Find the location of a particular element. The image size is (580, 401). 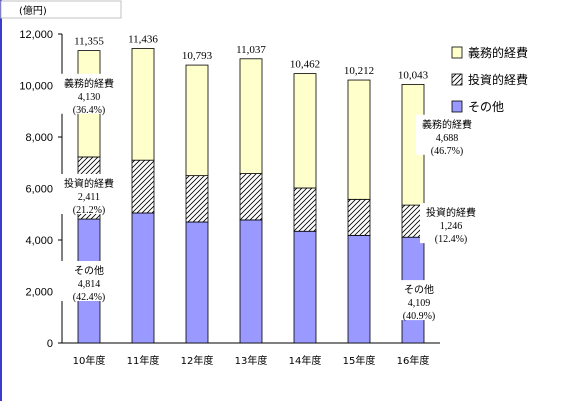

annotation-percent: (12.4%) is located at coordinates (451, 239).